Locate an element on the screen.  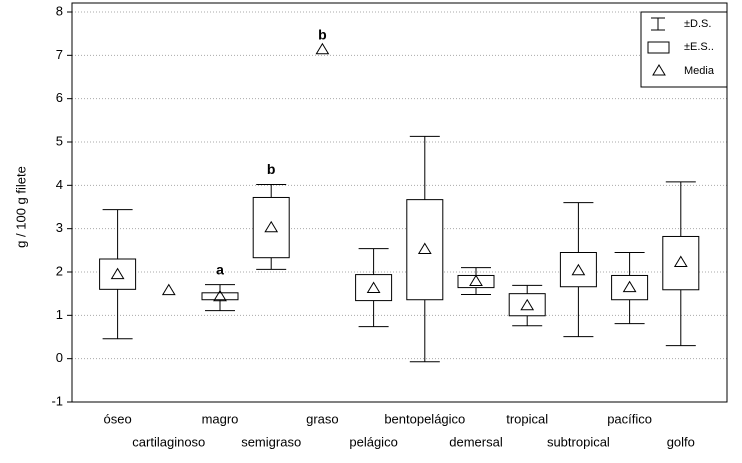
y-tick-label: 6 is located at coordinates (59, 97).